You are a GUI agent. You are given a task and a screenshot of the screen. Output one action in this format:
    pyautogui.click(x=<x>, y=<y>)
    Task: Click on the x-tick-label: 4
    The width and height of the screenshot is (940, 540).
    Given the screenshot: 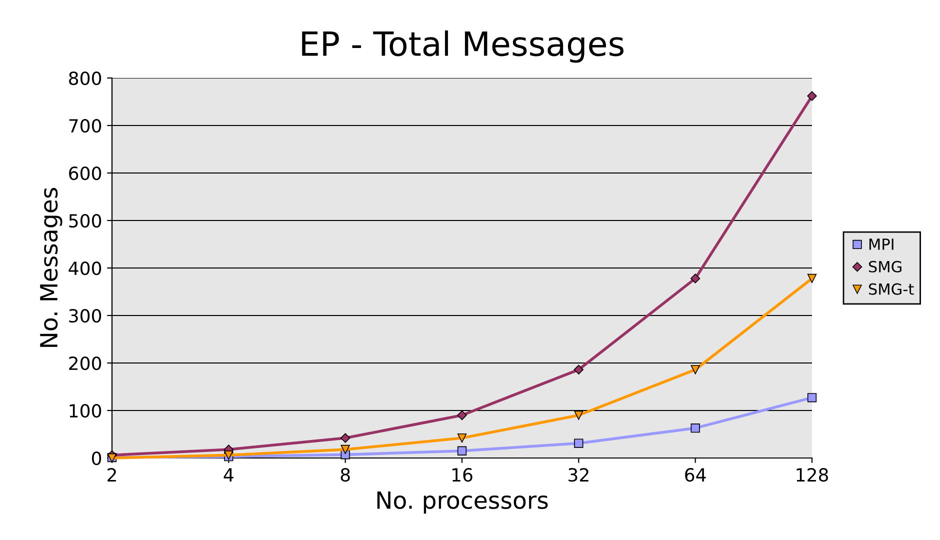 What is the action you would take?
    pyautogui.click(x=229, y=475)
    